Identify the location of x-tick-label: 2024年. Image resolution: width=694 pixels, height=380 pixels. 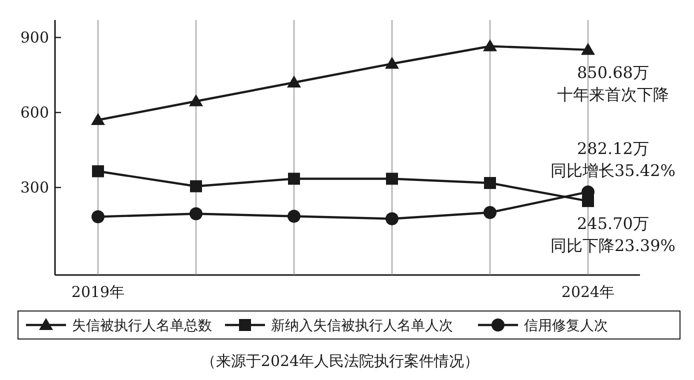
(588, 292).